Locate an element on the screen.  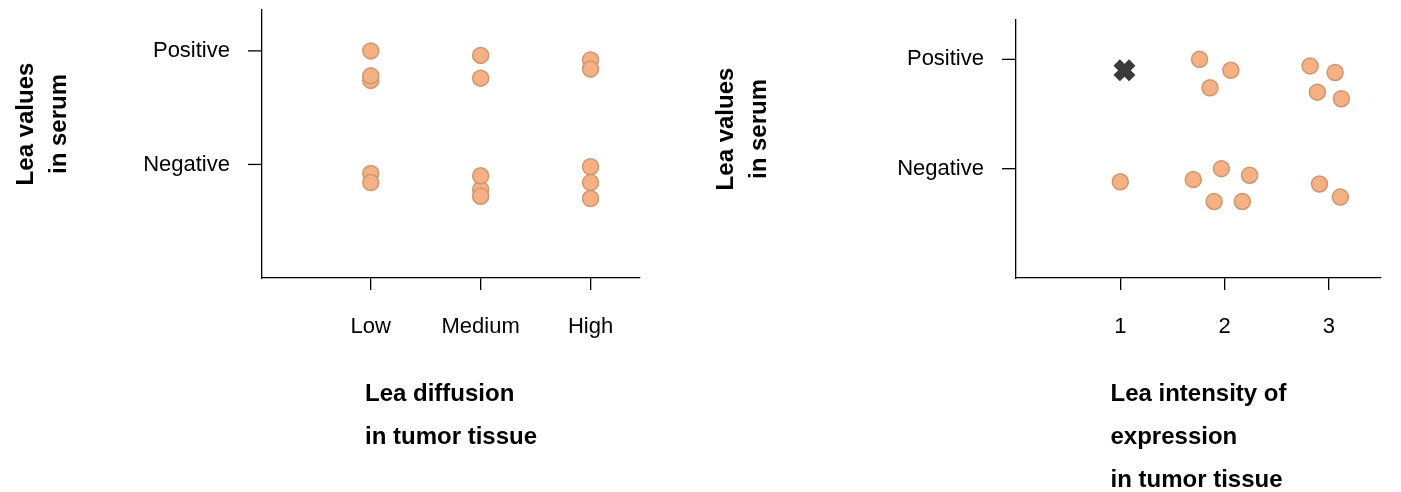
x-tick-label: Low is located at coordinates (371, 326).